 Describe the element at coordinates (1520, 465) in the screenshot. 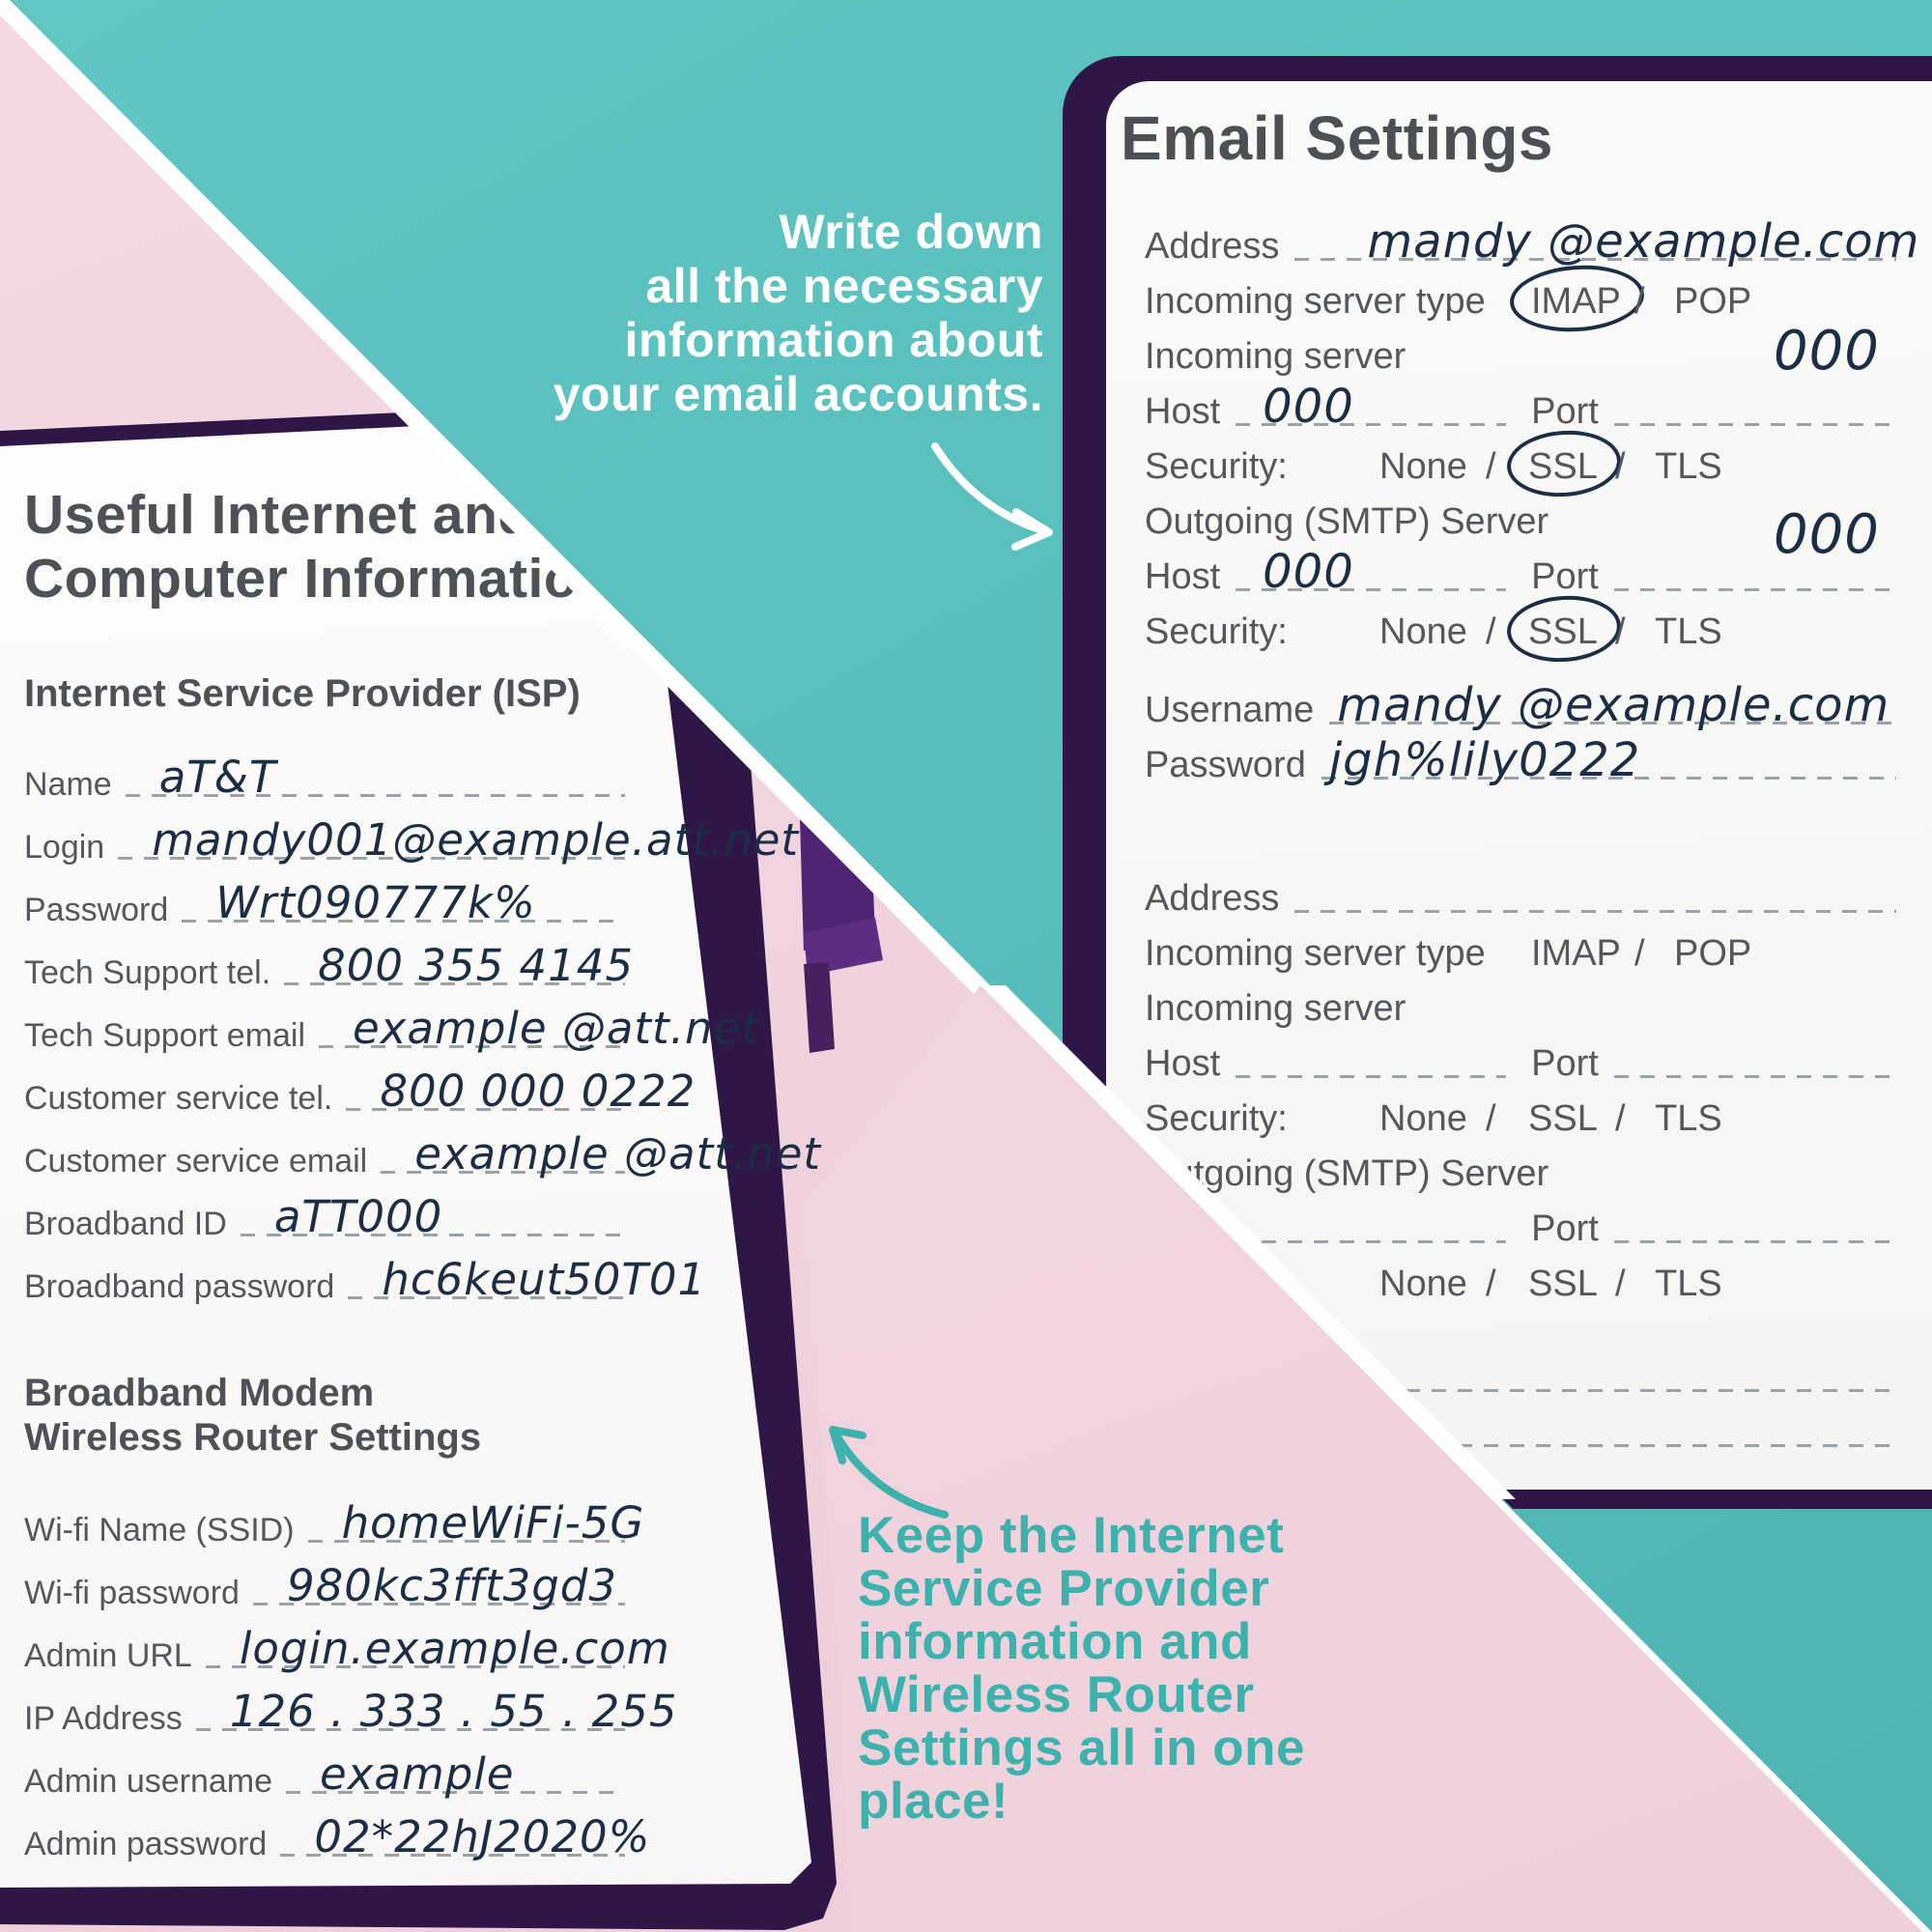

I see `security-row: Security: None / SSL / TLS` at that location.